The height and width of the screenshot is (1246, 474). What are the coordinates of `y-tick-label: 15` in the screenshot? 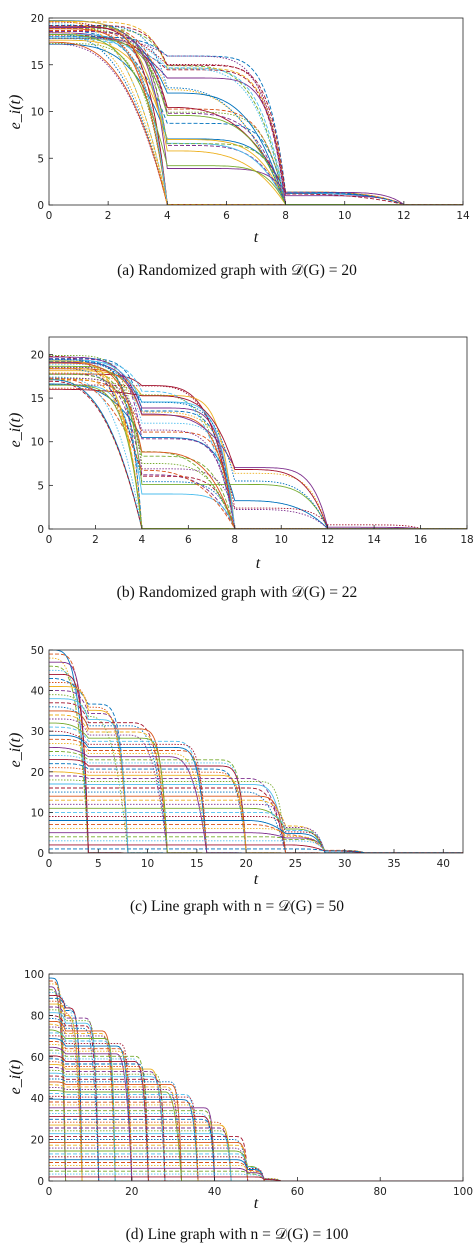 It's located at (37, 66).